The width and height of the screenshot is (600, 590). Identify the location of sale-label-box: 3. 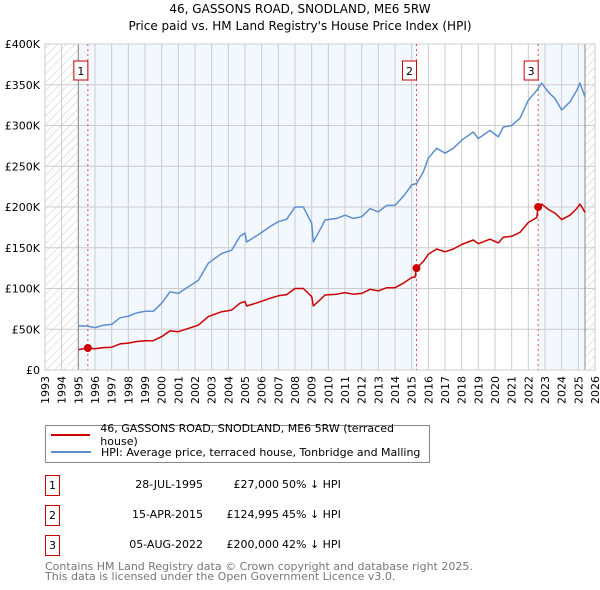
(531, 70).